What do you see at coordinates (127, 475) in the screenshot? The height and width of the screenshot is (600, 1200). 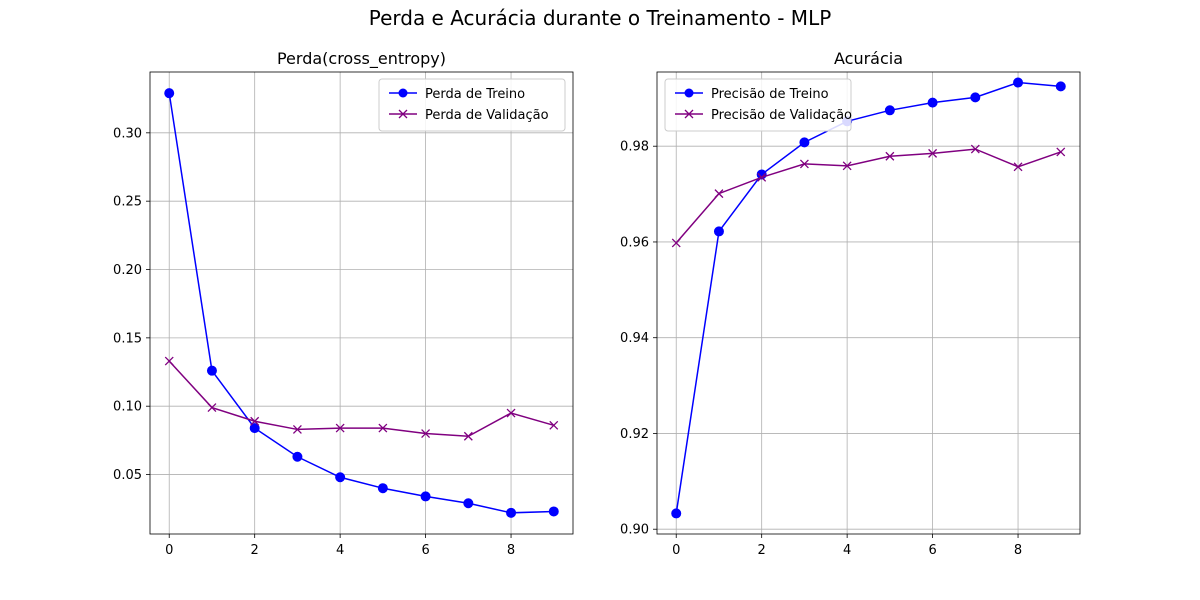 I see `y-tick-label: 0.05` at bounding box center [127, 475].